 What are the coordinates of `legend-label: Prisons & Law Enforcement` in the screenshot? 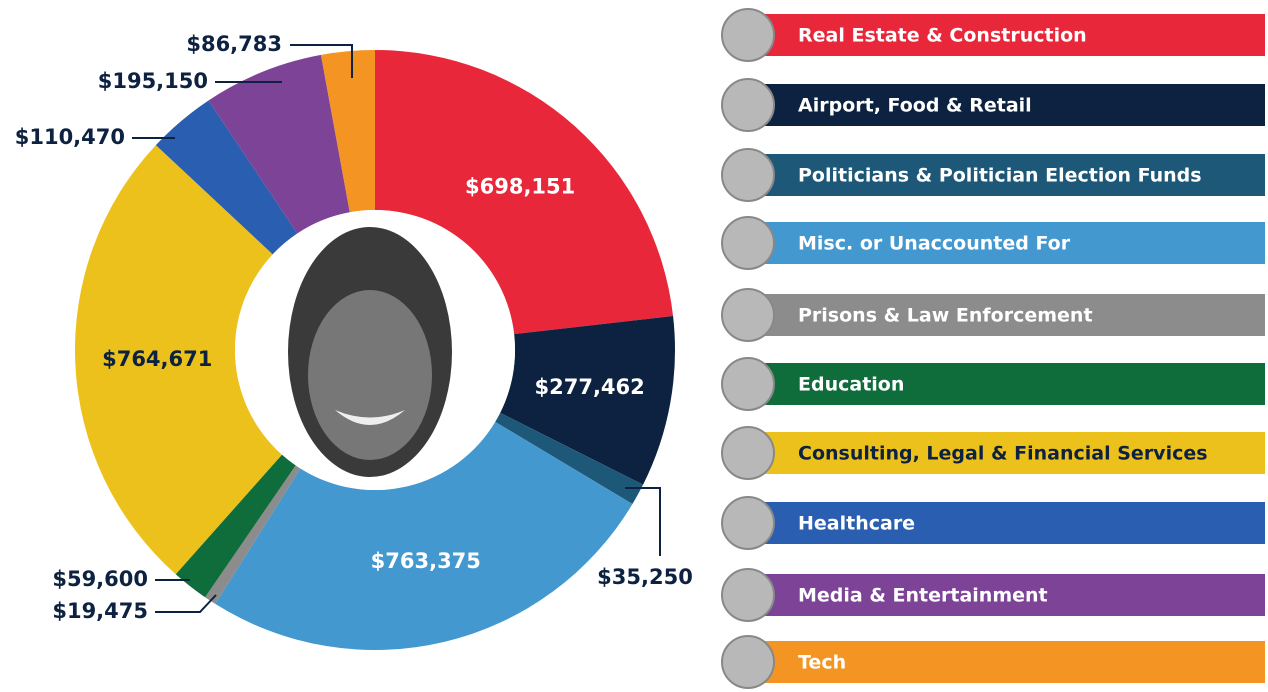 It's located at (945, 316).